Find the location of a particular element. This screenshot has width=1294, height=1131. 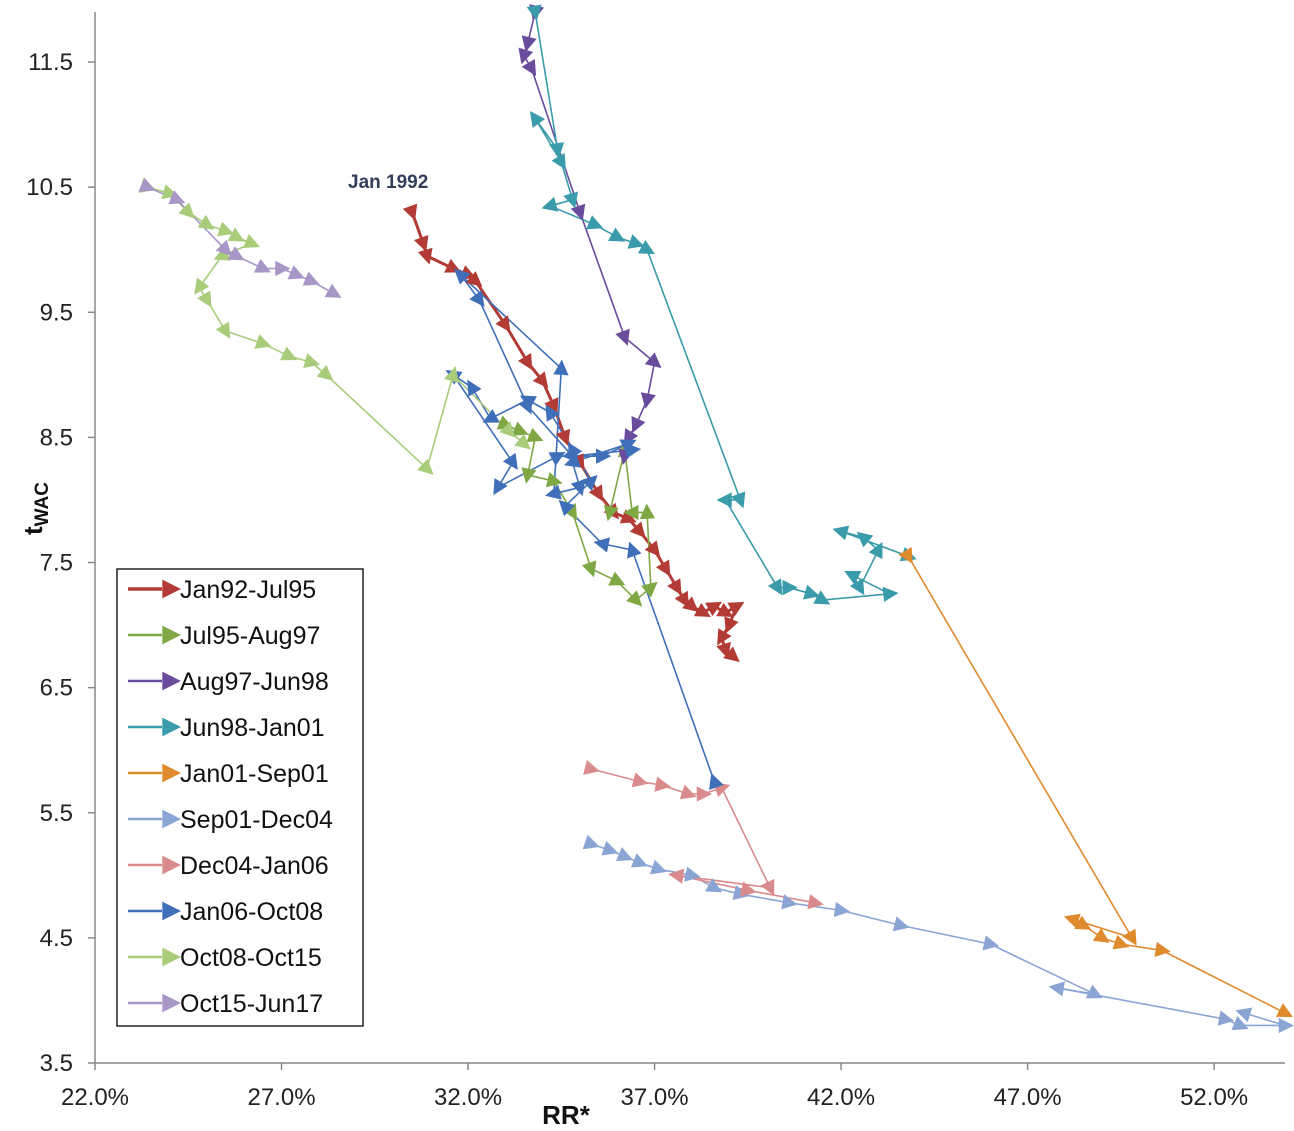

x-axis-title: RR* is located at coordinates (566, 1115).